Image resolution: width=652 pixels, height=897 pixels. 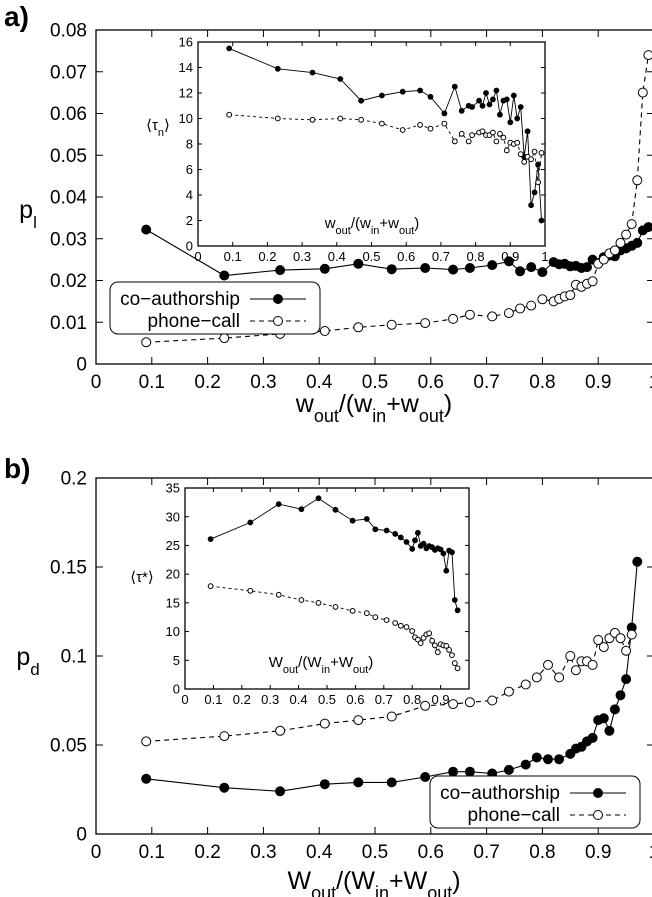 I want to click on panel-b-inset-ytick-label: 35, so click(x=173, y=488).